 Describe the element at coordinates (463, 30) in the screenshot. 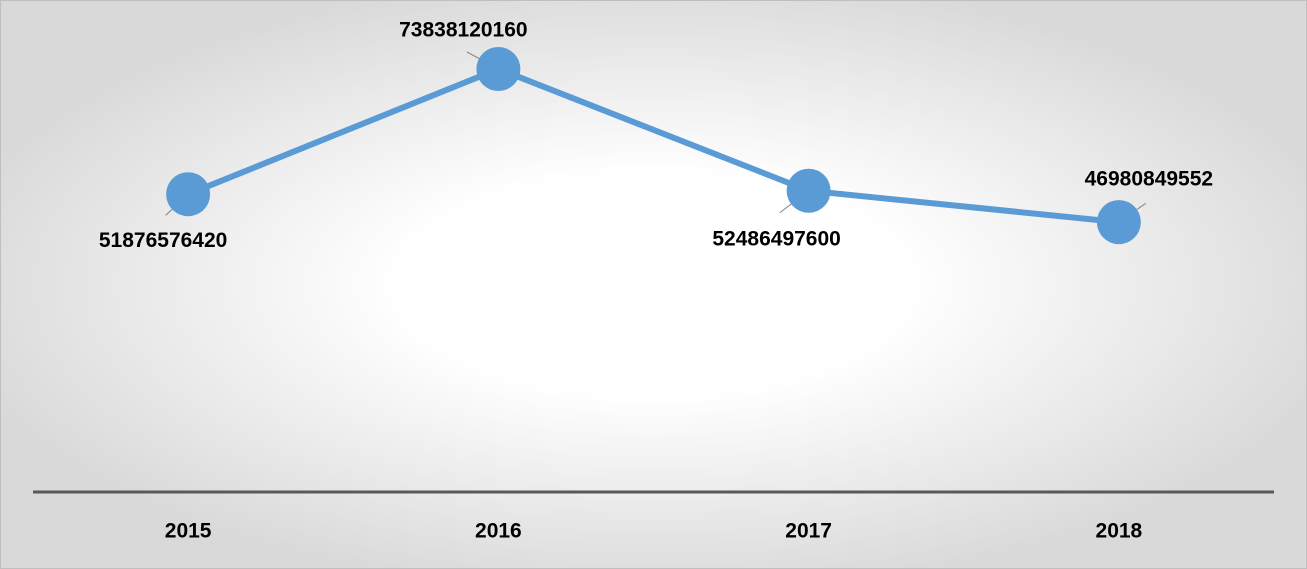

I see `data-label: 73838120160` at that location.